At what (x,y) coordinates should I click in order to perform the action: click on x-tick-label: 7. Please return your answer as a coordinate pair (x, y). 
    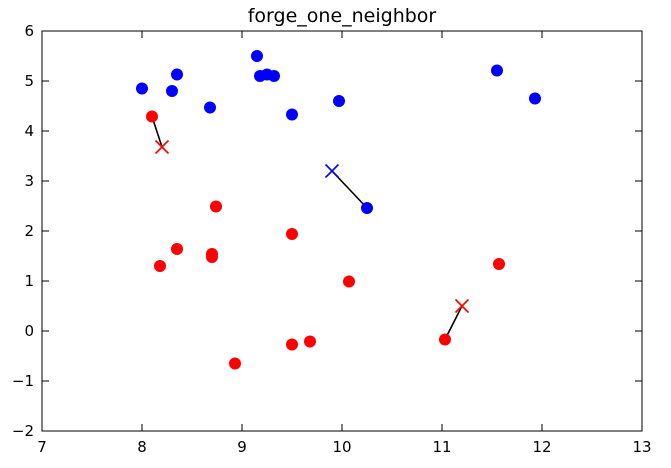
    Looking at the image, I should click on (42, 447).